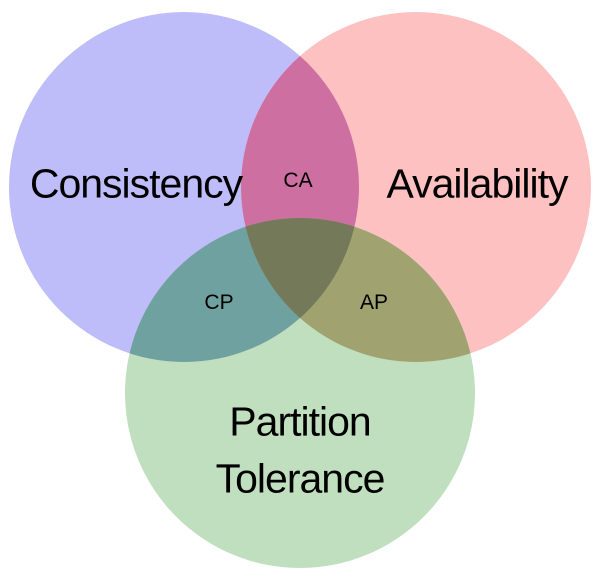 The width and height of the screenshot is (600, 580). Describe the element at coordinates (300, 421) in the screenshot. I see `partition-tolerance-label-line1: Partition` at that location.